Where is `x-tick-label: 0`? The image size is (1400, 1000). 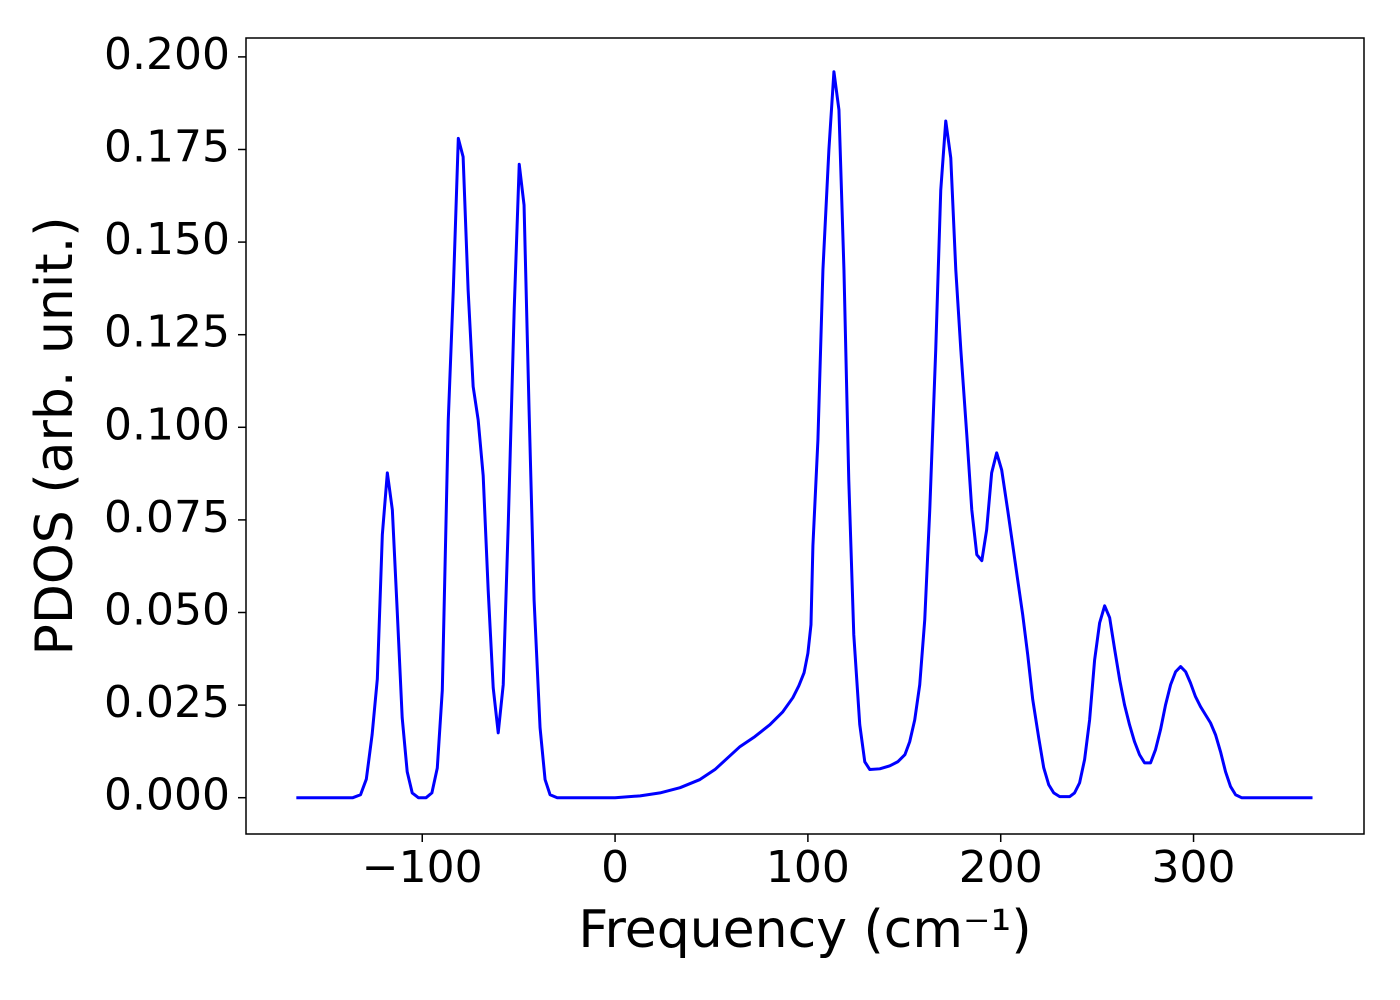 x-tick-label: 0 is located at coordinates (615, 867).